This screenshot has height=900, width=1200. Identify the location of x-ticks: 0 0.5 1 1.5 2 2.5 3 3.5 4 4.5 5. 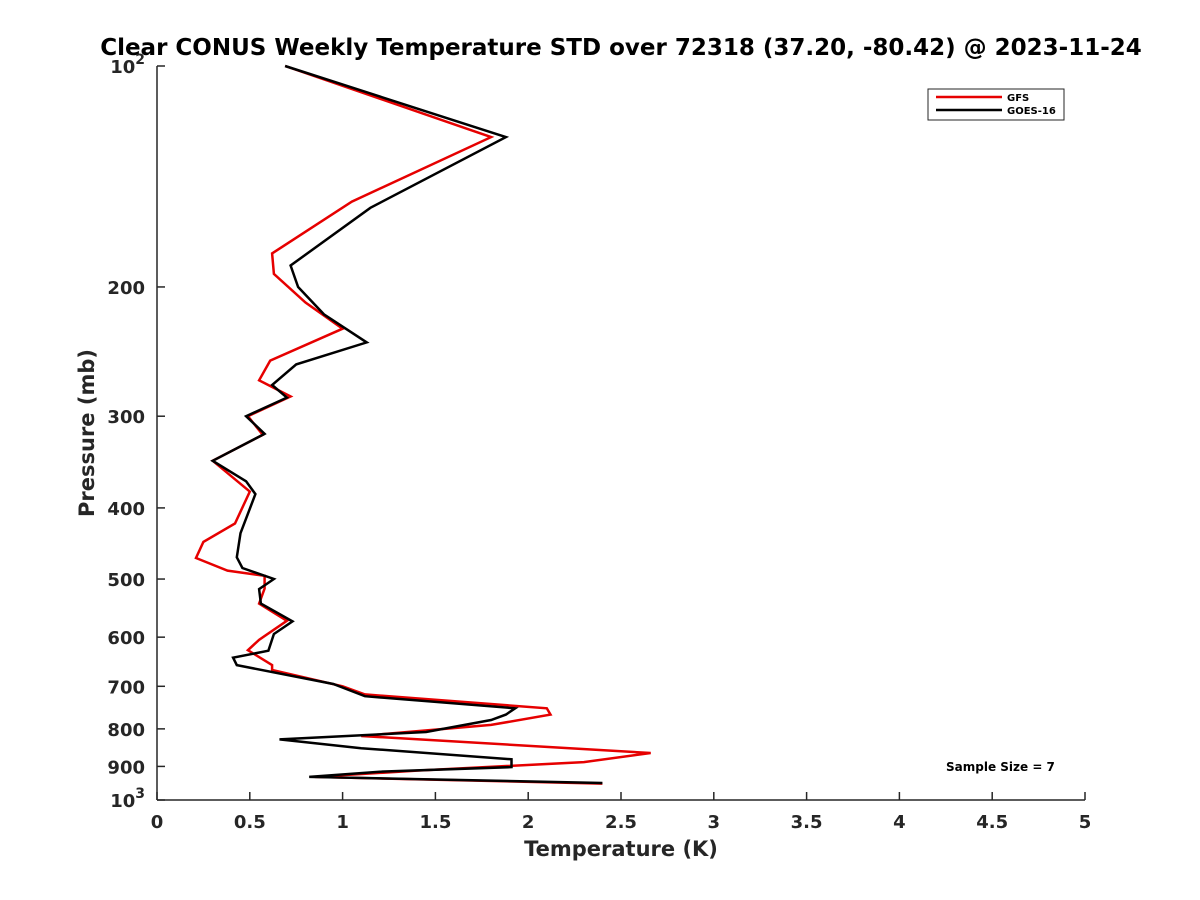
(621, 812).